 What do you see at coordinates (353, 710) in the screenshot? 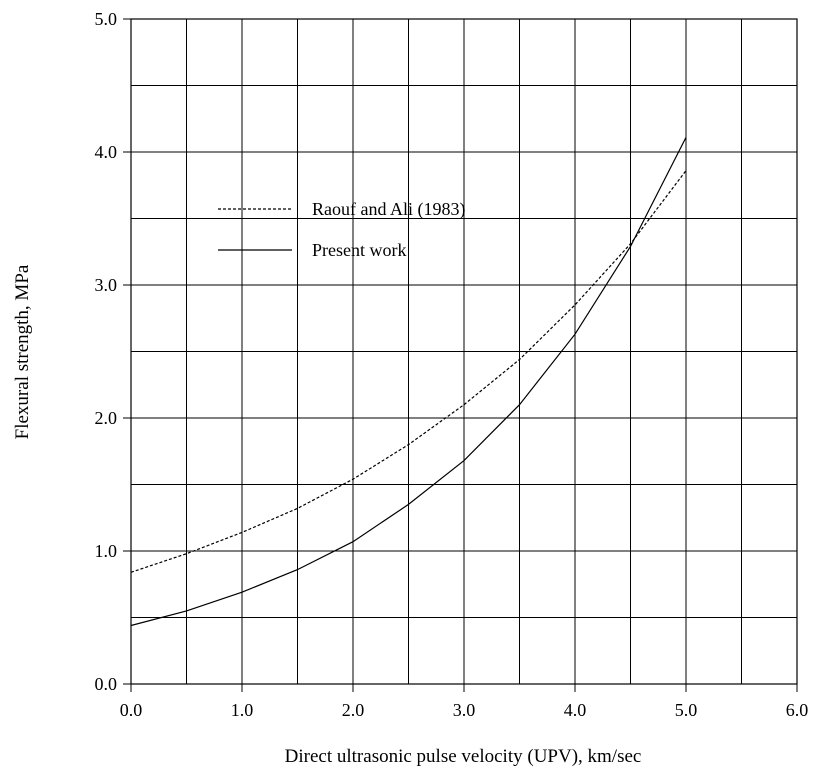
I see `x-tick-label: 2.0` at bounding box center [353, 710].